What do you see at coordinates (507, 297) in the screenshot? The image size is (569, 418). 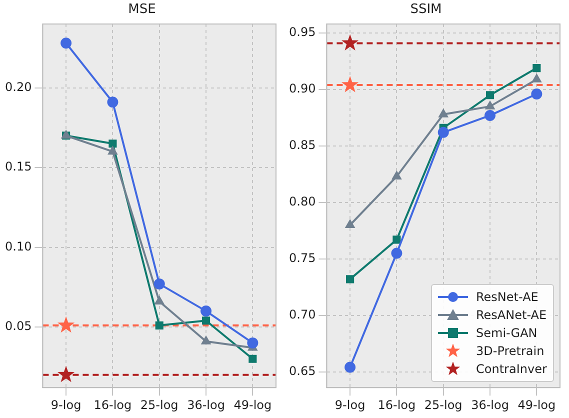 I see `legend-label: ResNet-AE` at bounding box center [507, 297].